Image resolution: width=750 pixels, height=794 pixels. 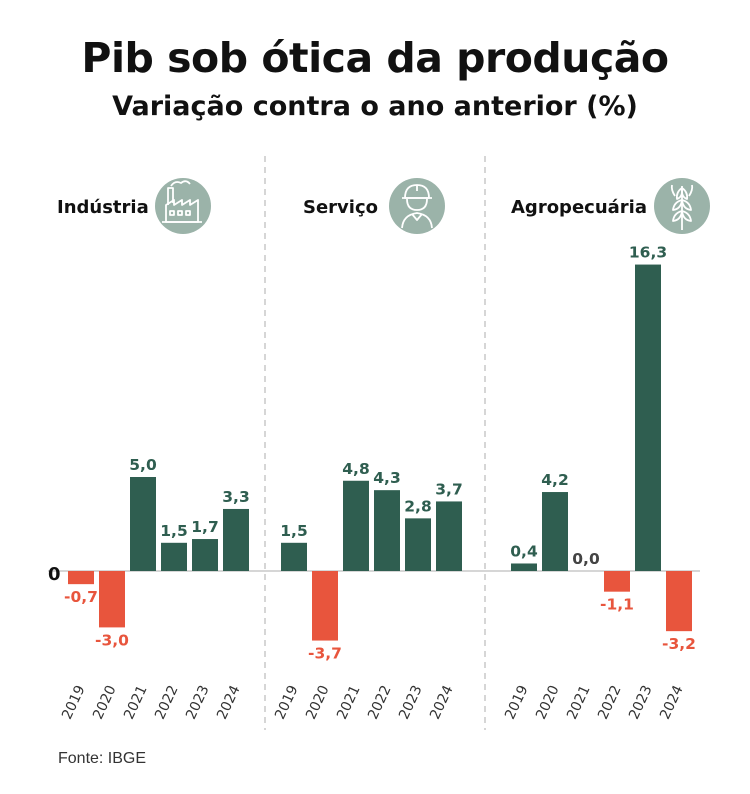 I want to click on panel-title-industria: Indústria, so click(x=103, y=207).